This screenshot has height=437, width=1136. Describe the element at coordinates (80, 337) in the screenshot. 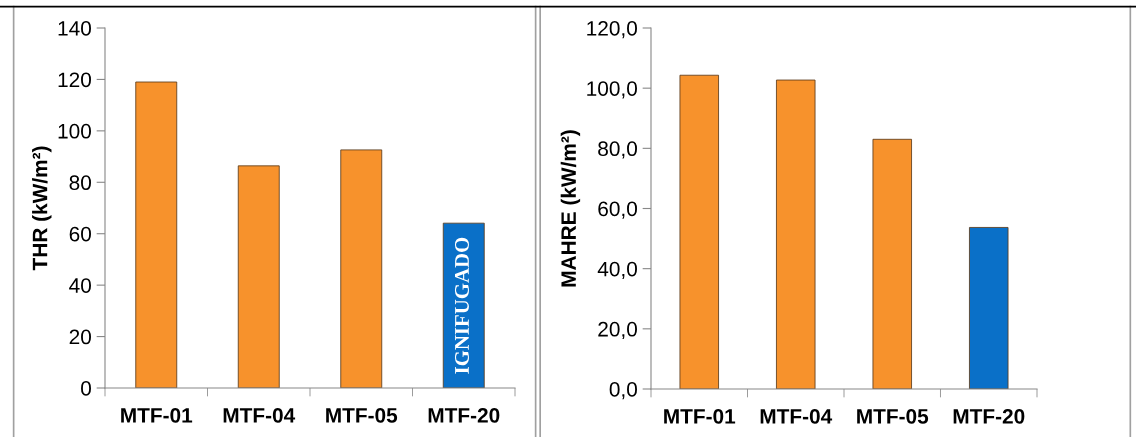

I see `y-tick-label: 20` at that location.